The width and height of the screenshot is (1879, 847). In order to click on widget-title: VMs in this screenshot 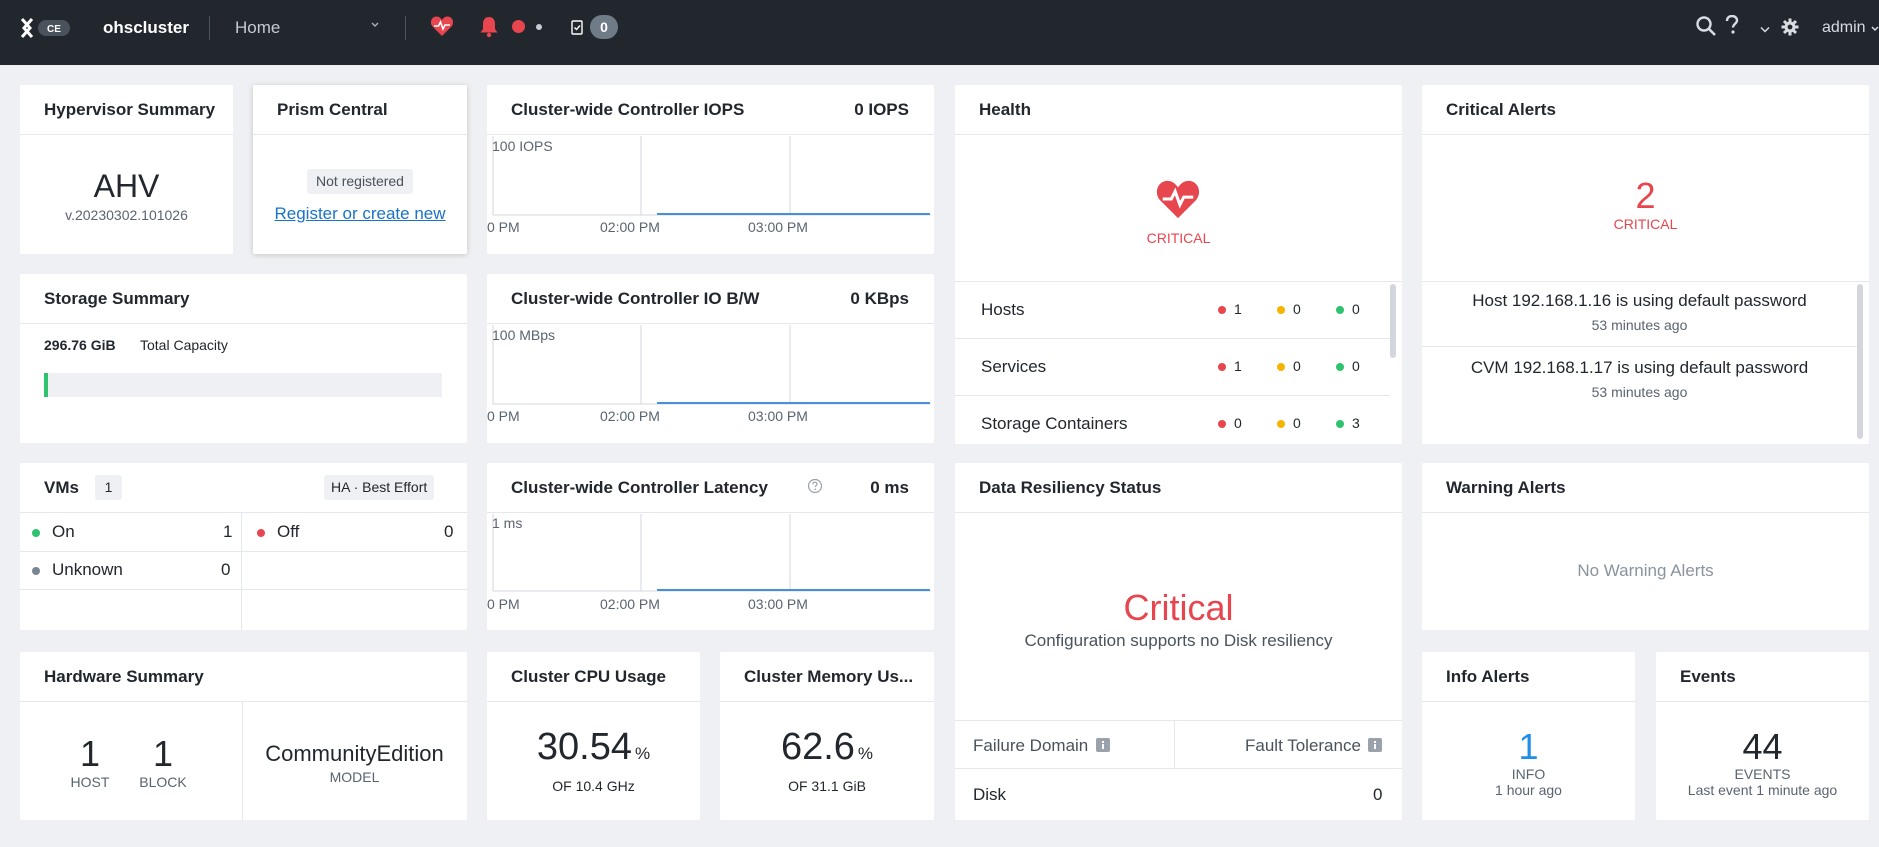, I will do `click(61, 487)`.